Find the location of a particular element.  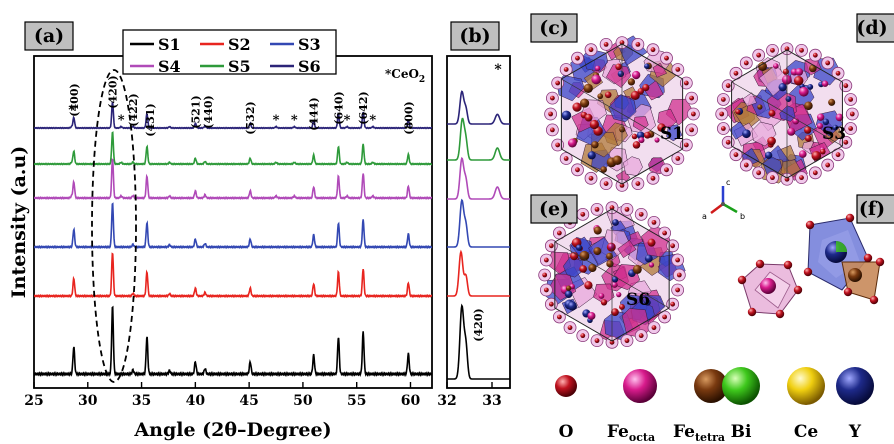

legend: S1 S2 S3 S4 S5 S6 is located at coordinates (229, 52).